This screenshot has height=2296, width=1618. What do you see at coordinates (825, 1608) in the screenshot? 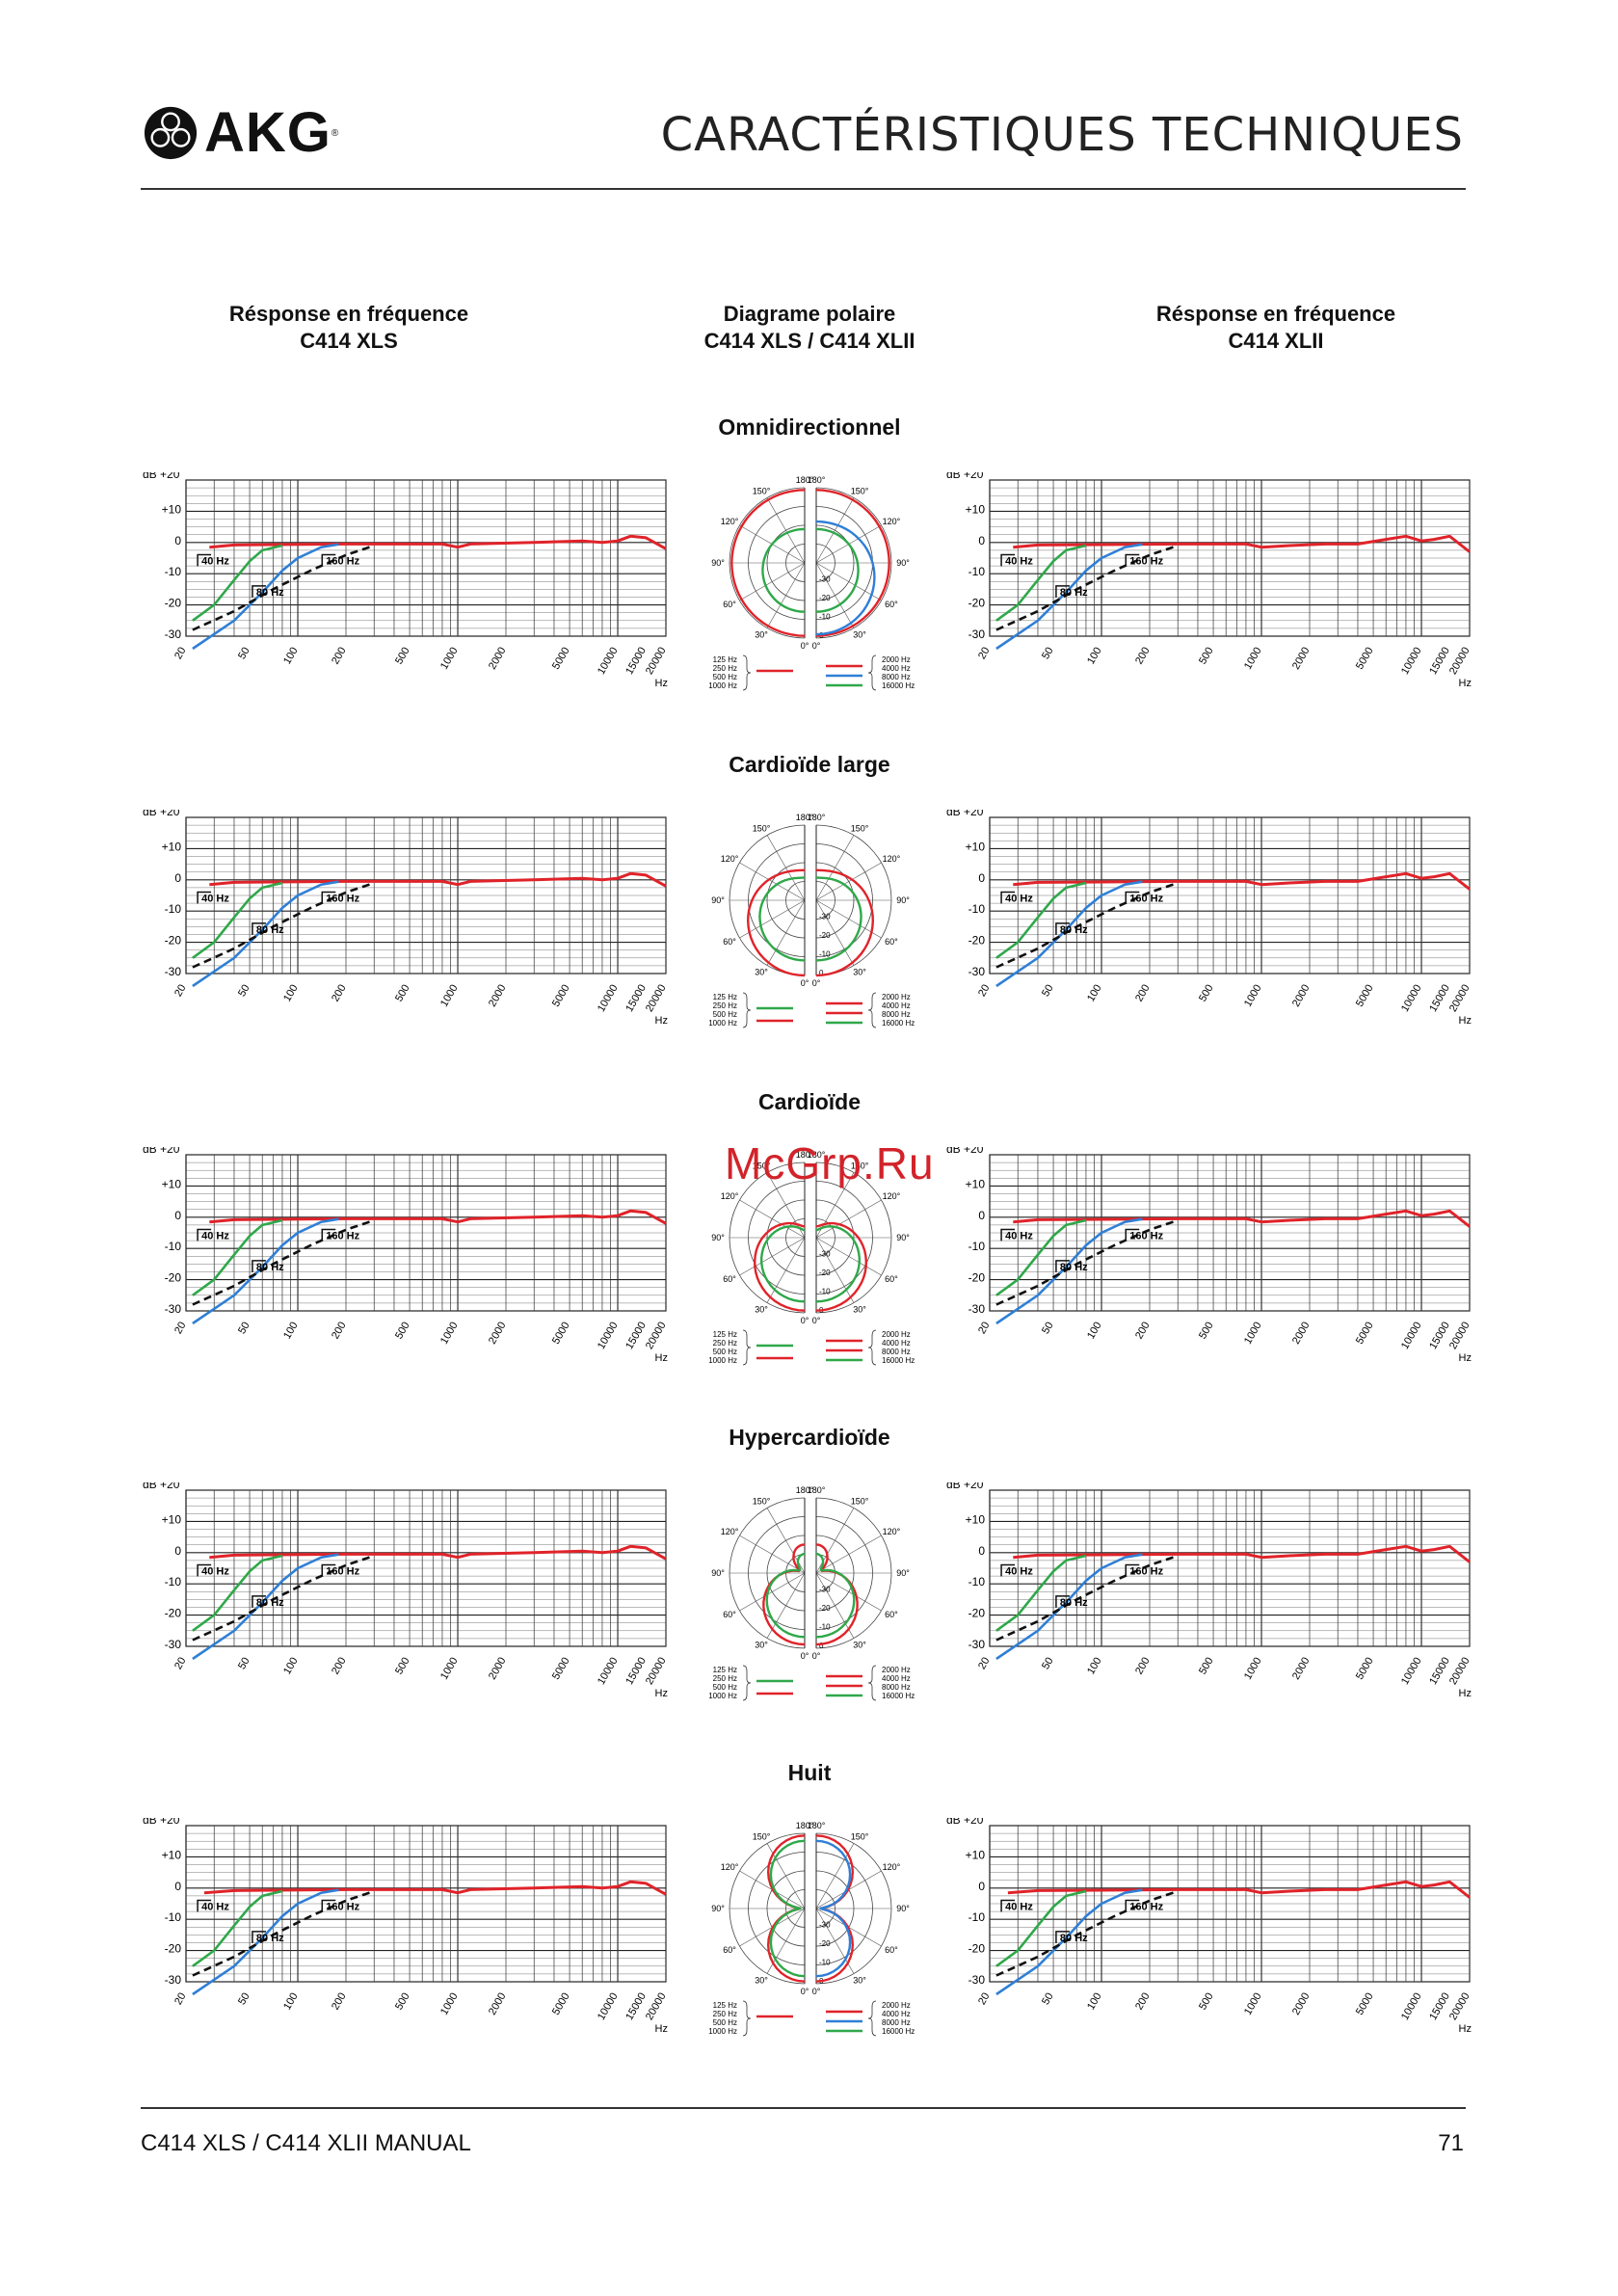
I see `polar-ring-label: -20` at bounding box center [825, 1608].